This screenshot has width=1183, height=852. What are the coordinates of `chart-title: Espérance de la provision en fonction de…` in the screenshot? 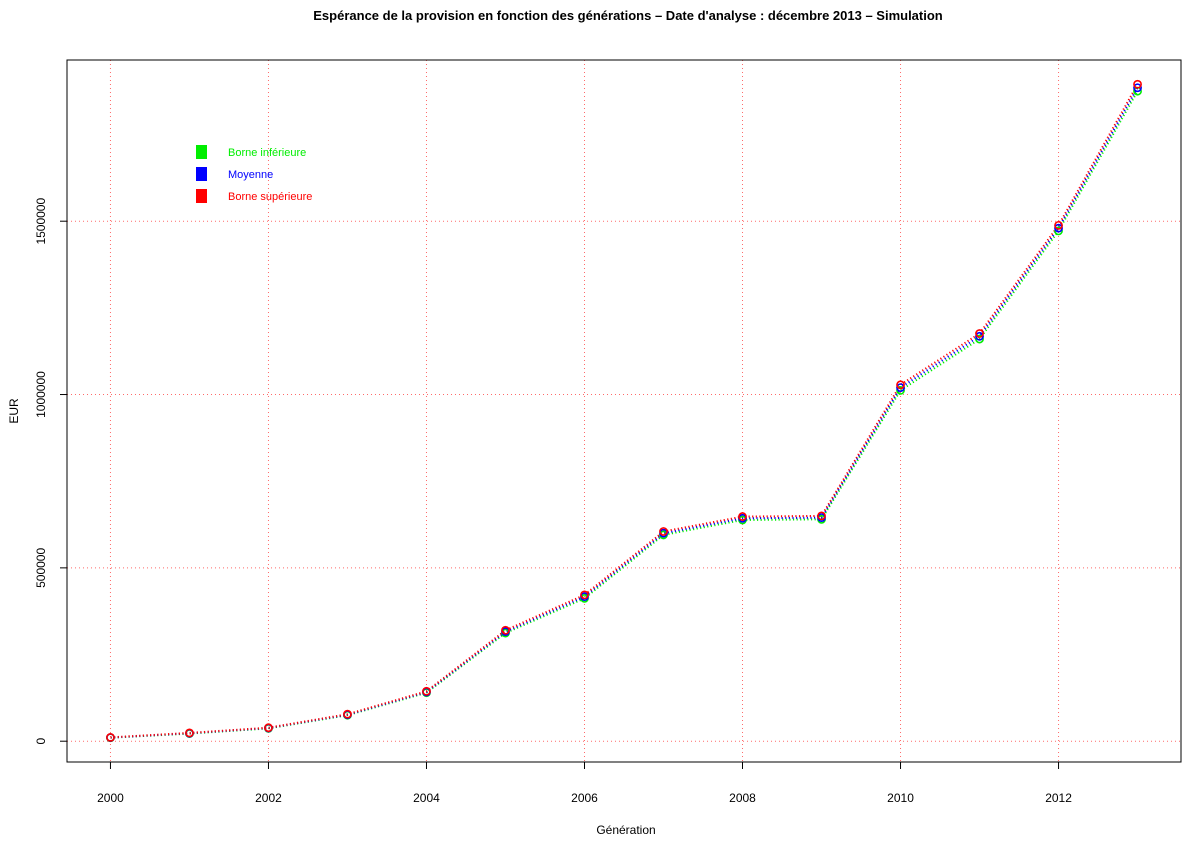 It's located at (628, 15).